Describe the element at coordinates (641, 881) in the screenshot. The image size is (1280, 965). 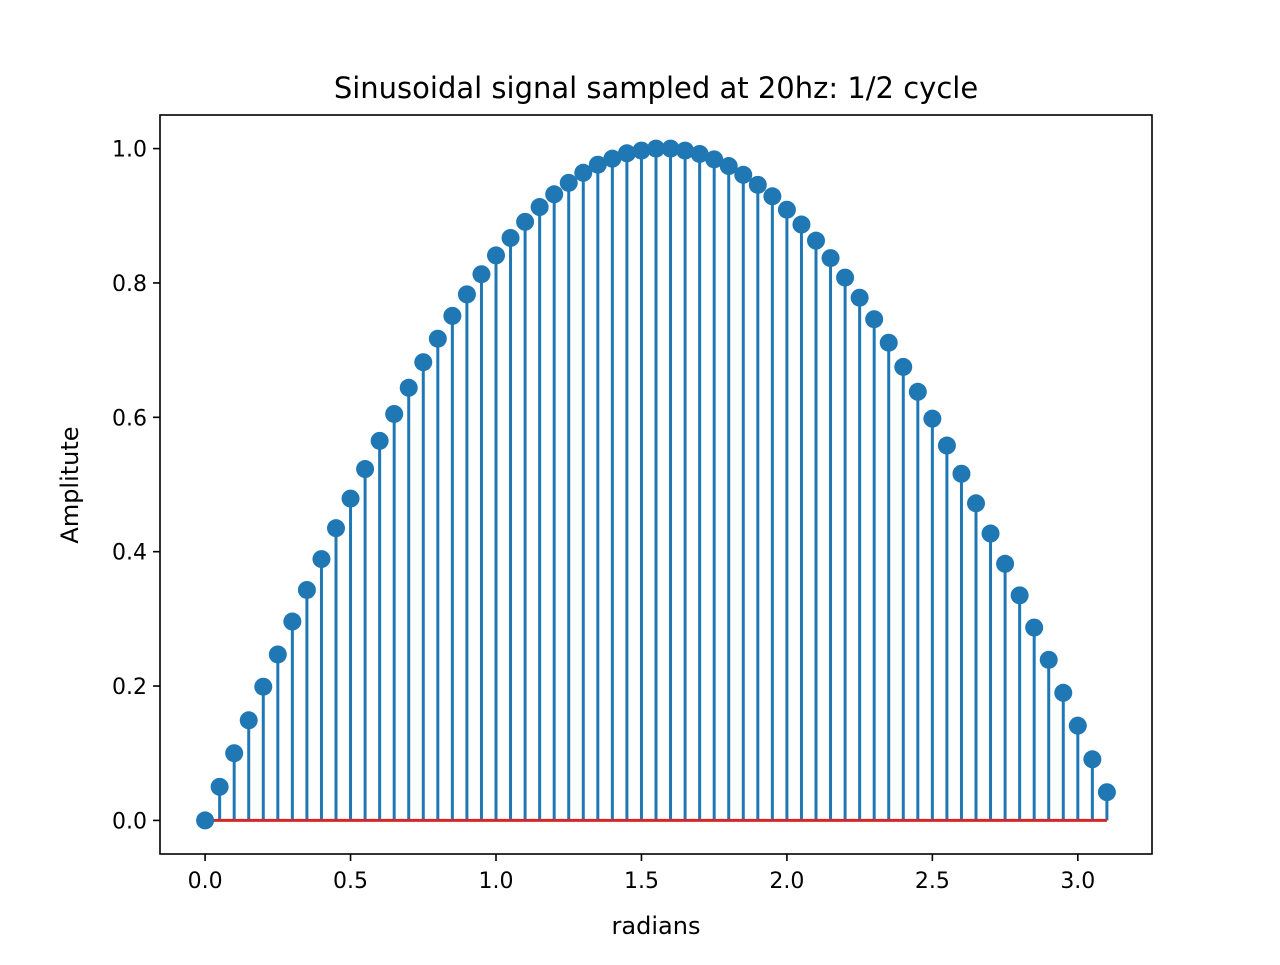
I see `x-tick-label: 1.5` at that location.